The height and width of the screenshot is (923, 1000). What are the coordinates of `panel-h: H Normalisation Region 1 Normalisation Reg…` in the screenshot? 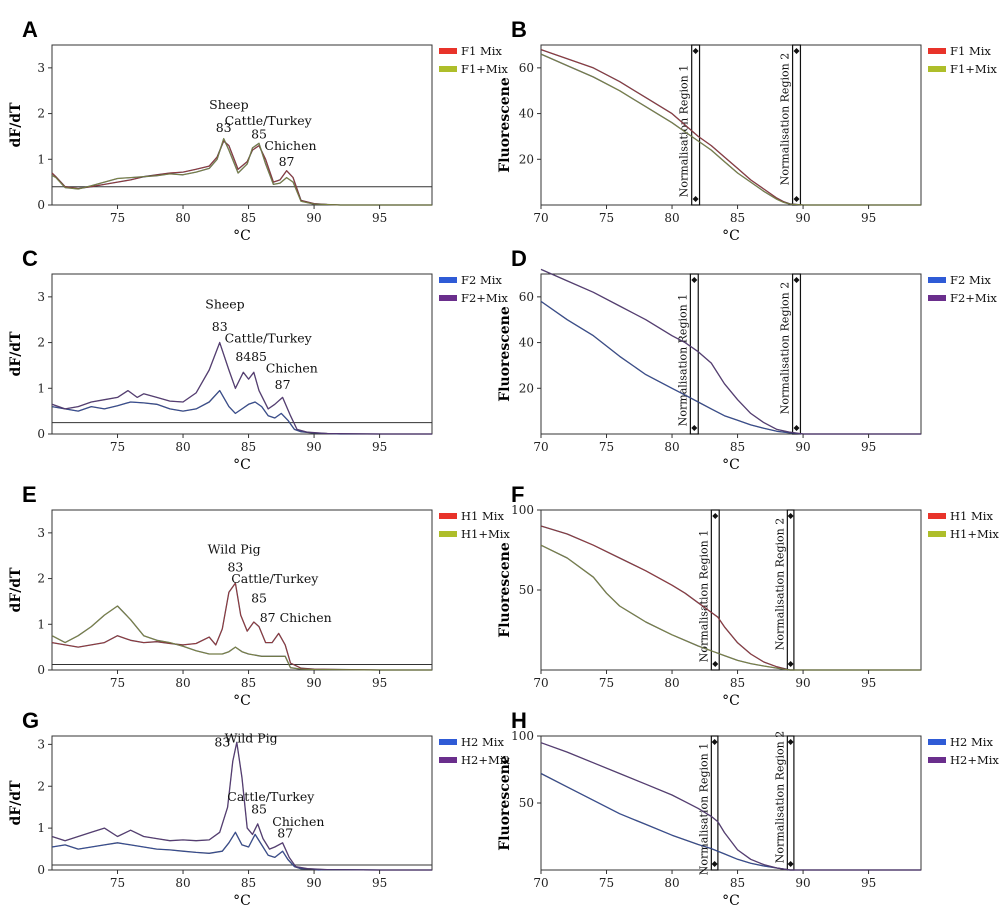 It's located at (748, 808).